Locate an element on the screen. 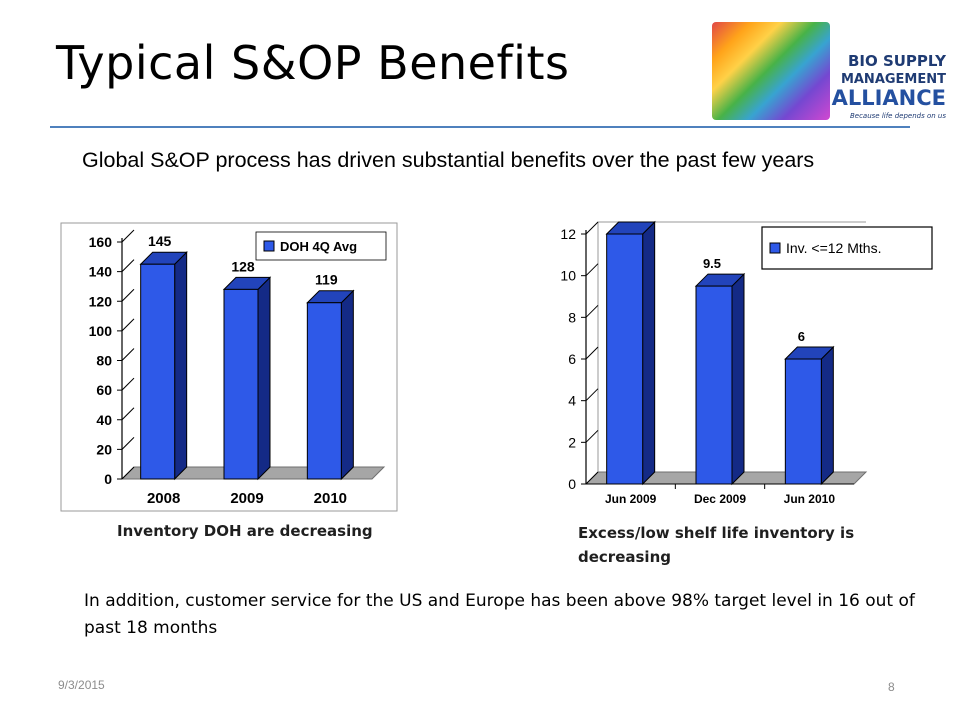 Image resolution: width=960 pixels, height=720 pixels. chart2-category-label: Jun 2010 is located at coordinates (810, 499).